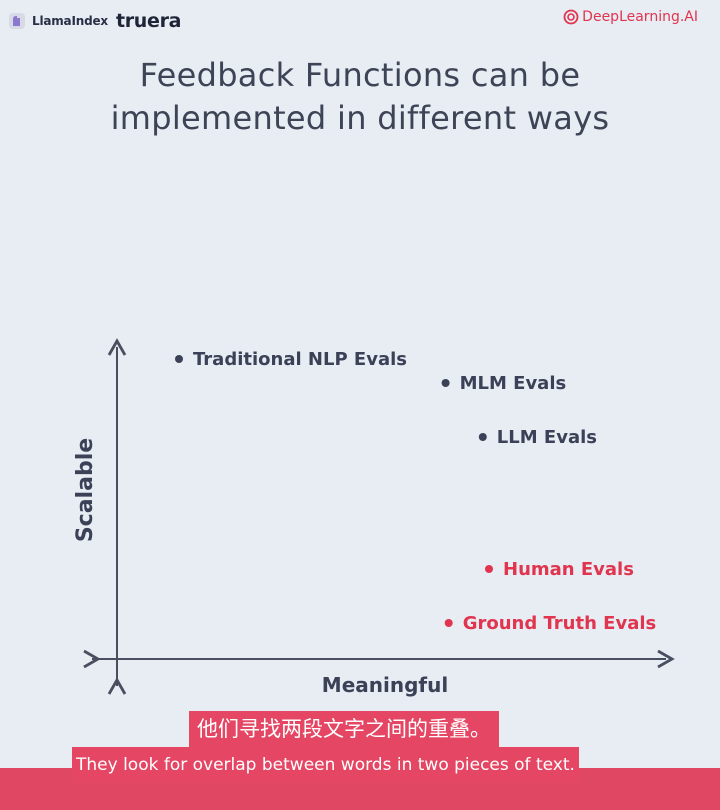 This screenshot has height=810, width=720. Describe the element at coordinates (385, 685) in the screenshot. I see `x-axis-label: Meaningful` at that location.